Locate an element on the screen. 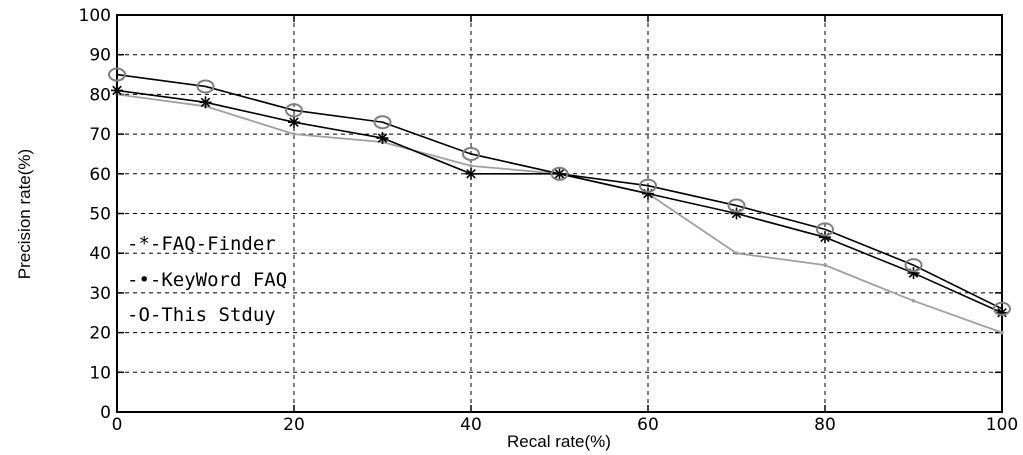  y-tick-label: 30 is located at coordinates (100, 294).